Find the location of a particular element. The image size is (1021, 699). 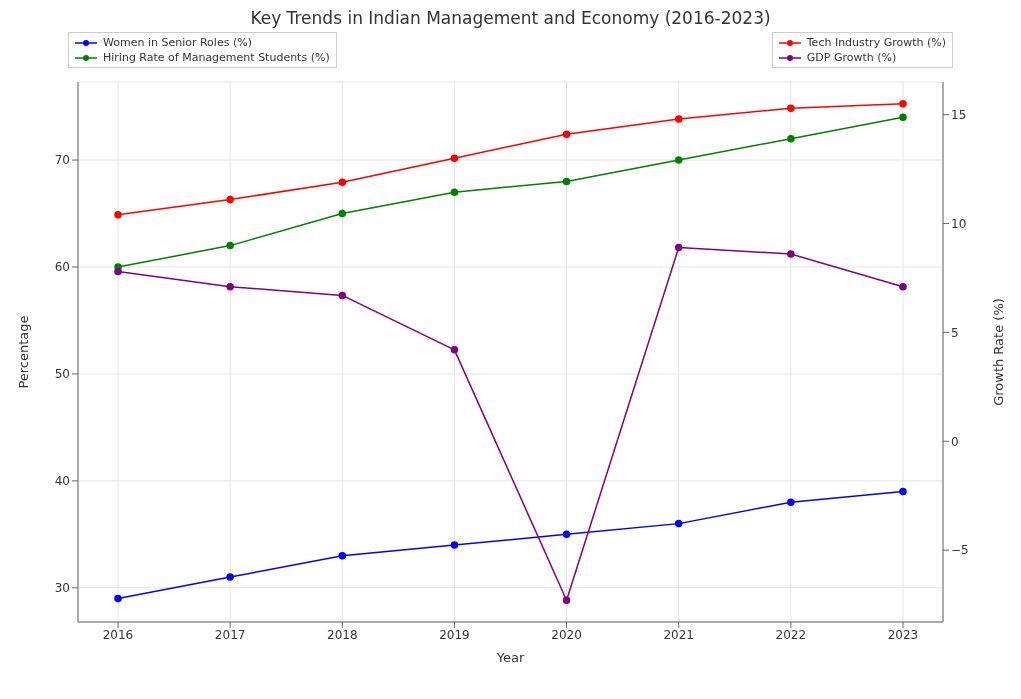

y2-tick-label: −5 is located at coordinates (960, 550).